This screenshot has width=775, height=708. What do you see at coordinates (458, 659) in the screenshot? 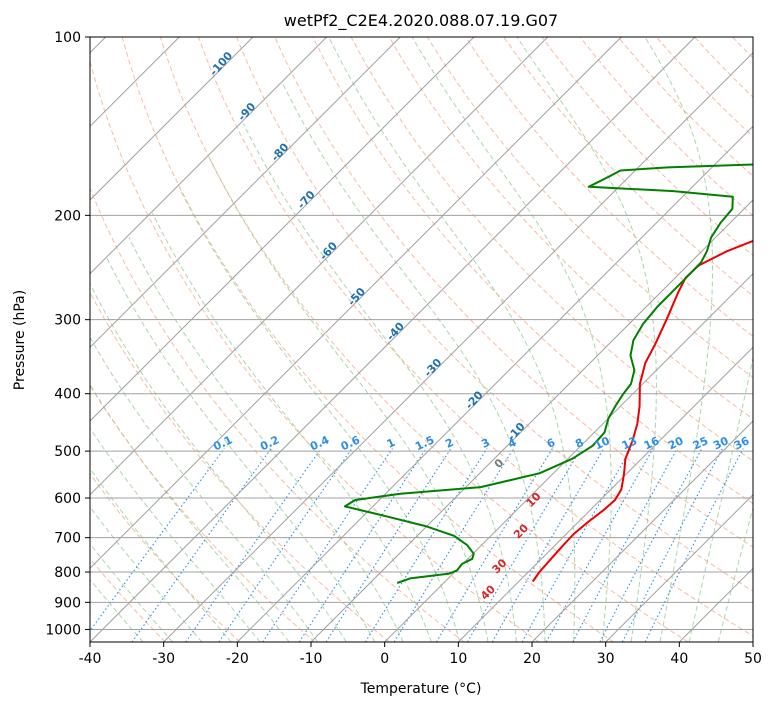
I see `x-tick-label: 10` at bounding box center [458, 659].